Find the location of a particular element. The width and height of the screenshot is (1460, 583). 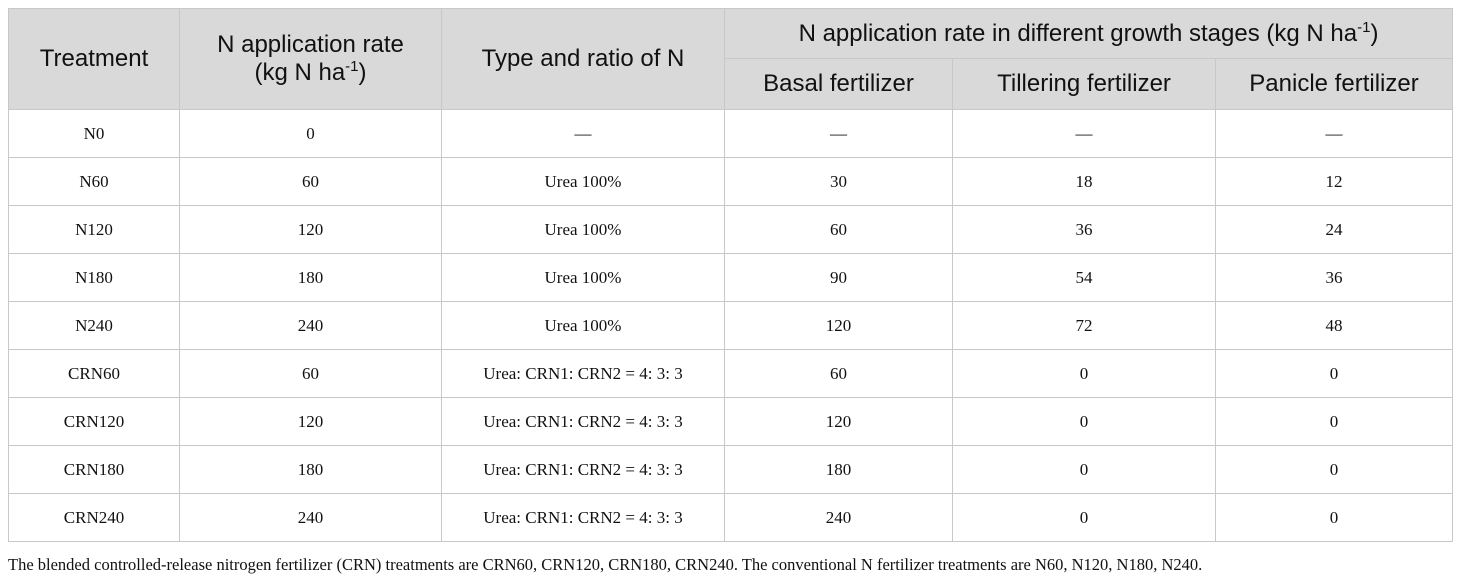

cell-treatment: N180 is located at coordinates (94, 277).